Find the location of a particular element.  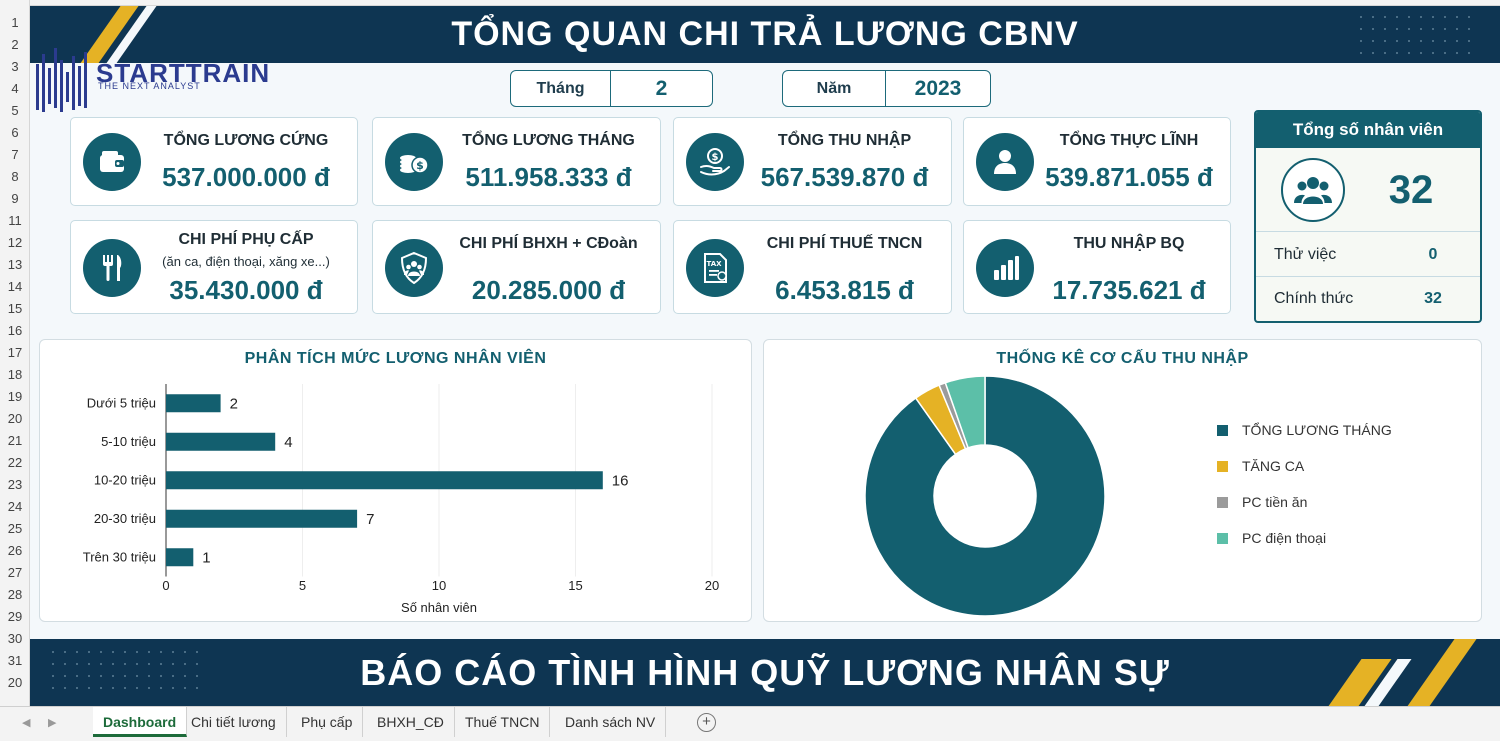

row-number: 25 is located at coordinates (15, 528).